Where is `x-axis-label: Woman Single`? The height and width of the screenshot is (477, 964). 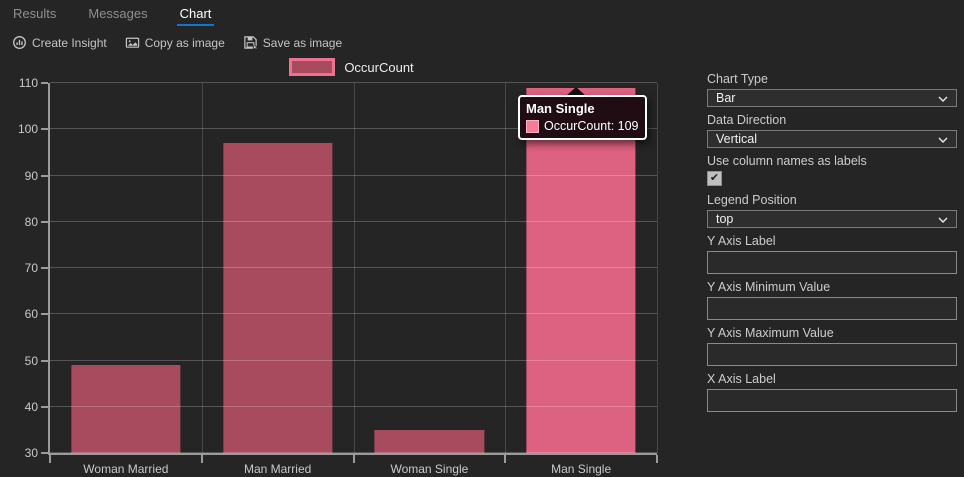
x-axis-label: Woman Single is located at coordinates (429, 469).